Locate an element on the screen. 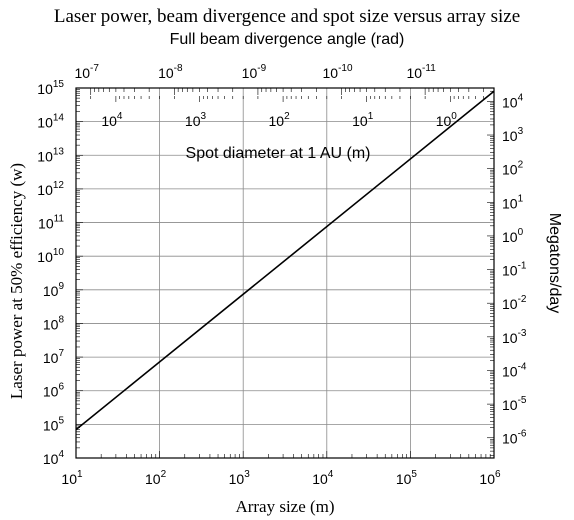 The width and height of the screenshot is (574, 520). top-tick-label: 10⁻⁸ is located at coordinates (170, 72).